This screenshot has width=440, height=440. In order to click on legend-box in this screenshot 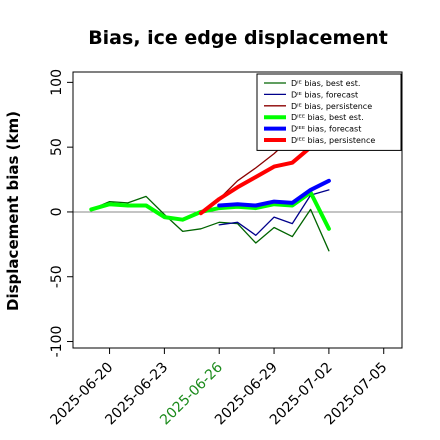, I will do `click(329, 112)`.